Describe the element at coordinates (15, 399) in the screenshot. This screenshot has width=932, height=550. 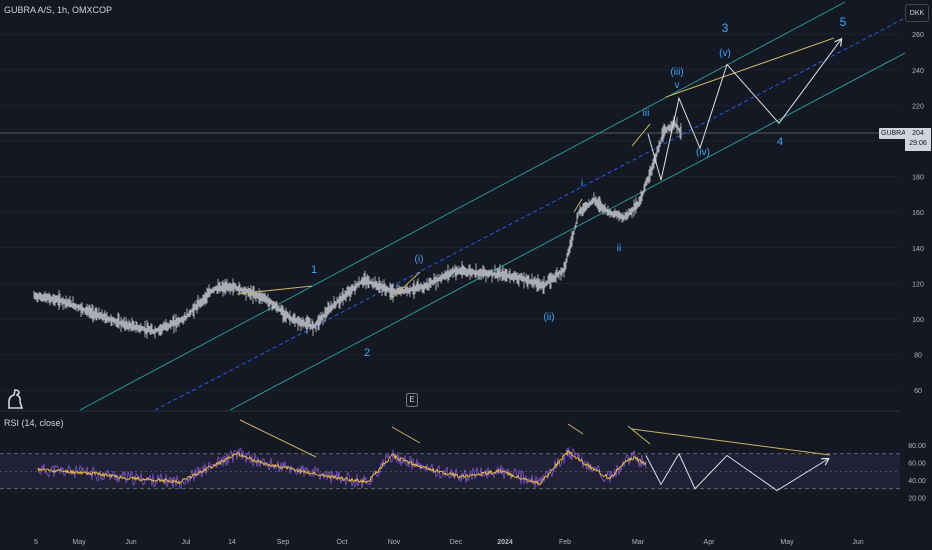
I see `dino-logo-icon` at that location.